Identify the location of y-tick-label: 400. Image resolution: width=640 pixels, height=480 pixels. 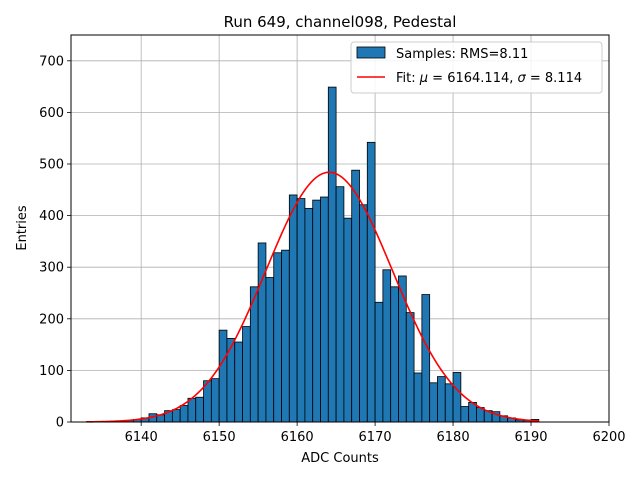
(51, 216).